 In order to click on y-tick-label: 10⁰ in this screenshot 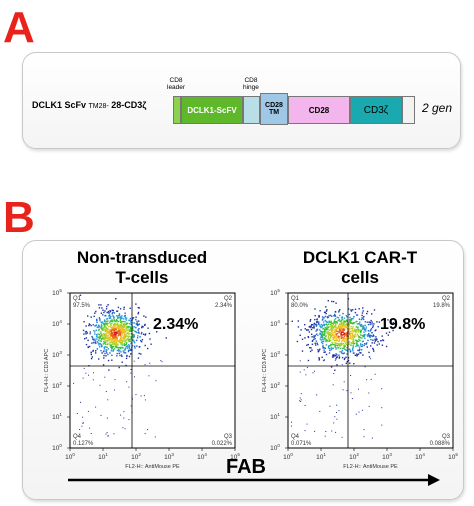, I will do `click(57, 447)`.